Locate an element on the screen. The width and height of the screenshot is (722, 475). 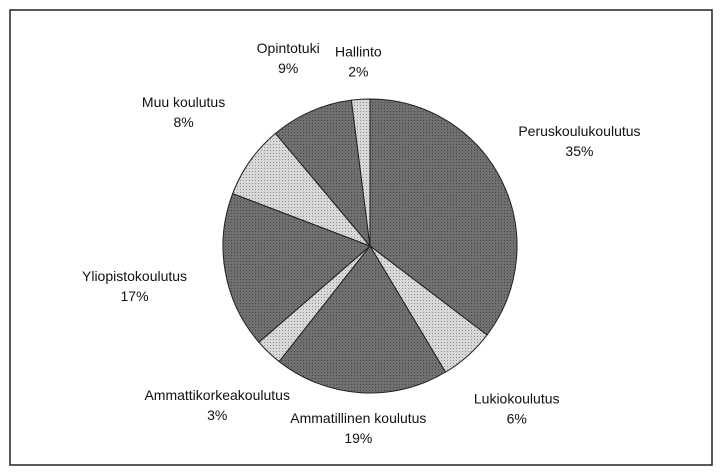
slice-label: Lukiokoulutus is located at coordinates (517, 399).